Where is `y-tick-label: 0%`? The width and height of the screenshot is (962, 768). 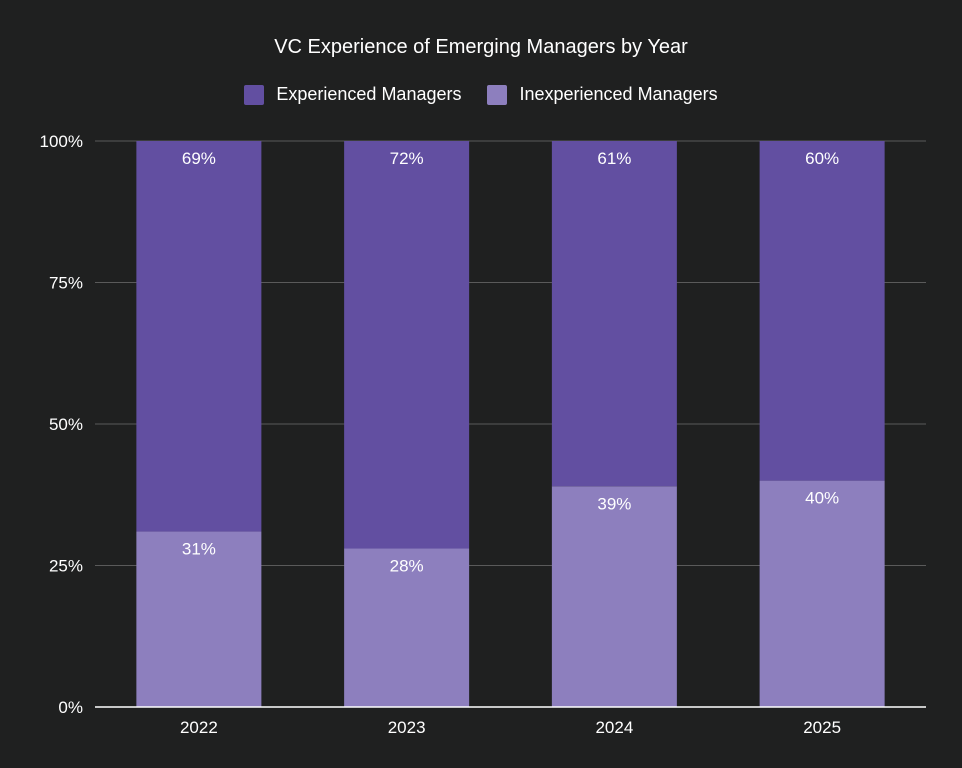 y-tick-label: 0% is located at coordinates (70, 707).